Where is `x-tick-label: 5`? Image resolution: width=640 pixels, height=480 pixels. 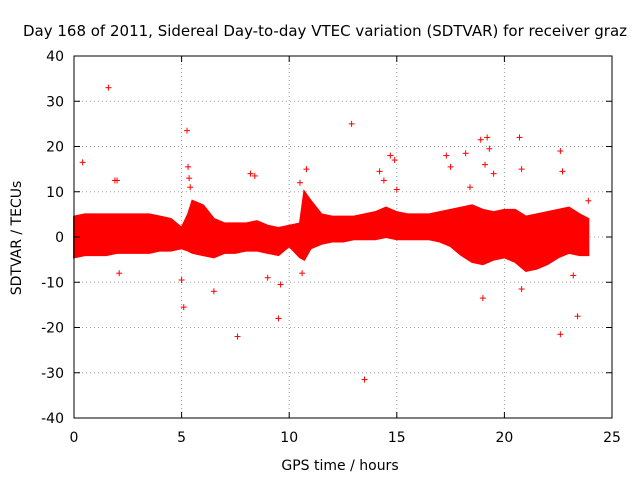 x-tick-label: 5 is located at coordinates (181, 438).